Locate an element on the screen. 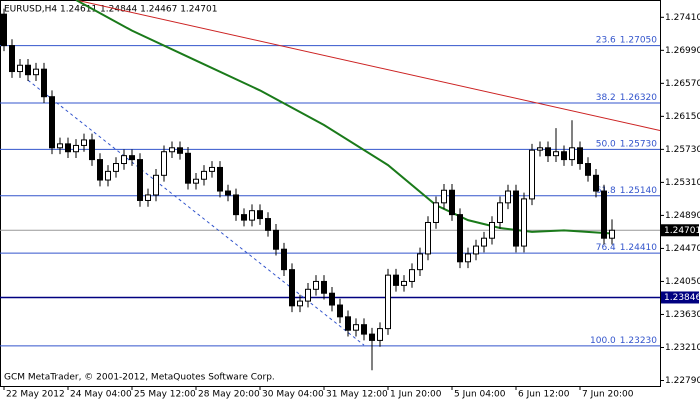  x-tick-label: 28 May 20:00 is located at coordinates (229, 395).